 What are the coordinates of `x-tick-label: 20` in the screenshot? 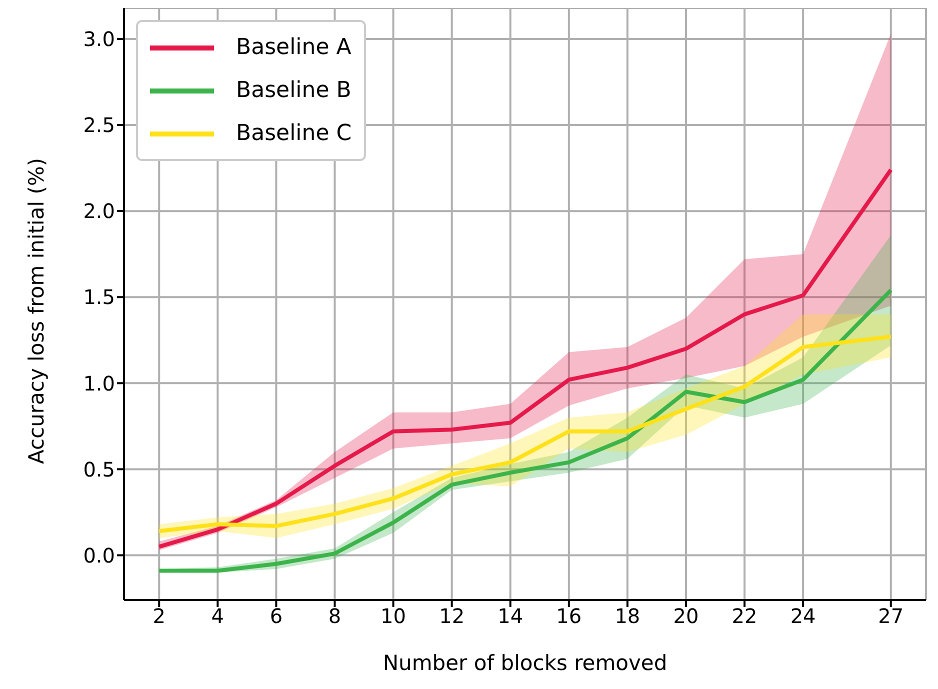 It's located at (686, 616).